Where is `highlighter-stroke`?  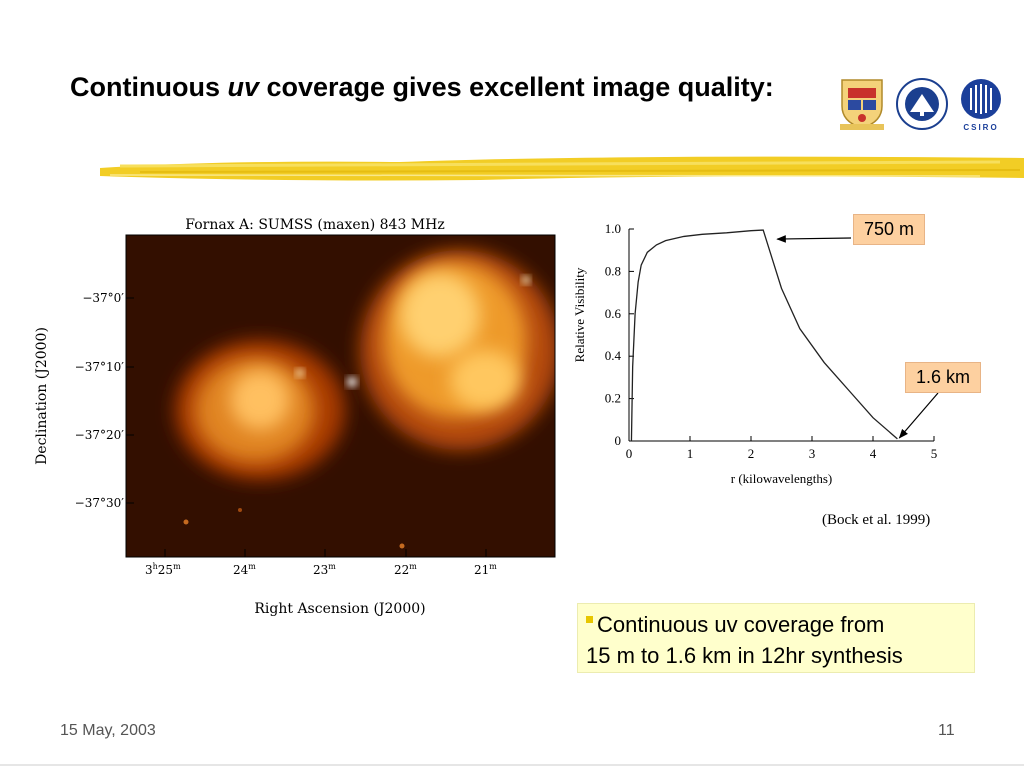
highlighter-stroke is located at coordinates (562, 168).